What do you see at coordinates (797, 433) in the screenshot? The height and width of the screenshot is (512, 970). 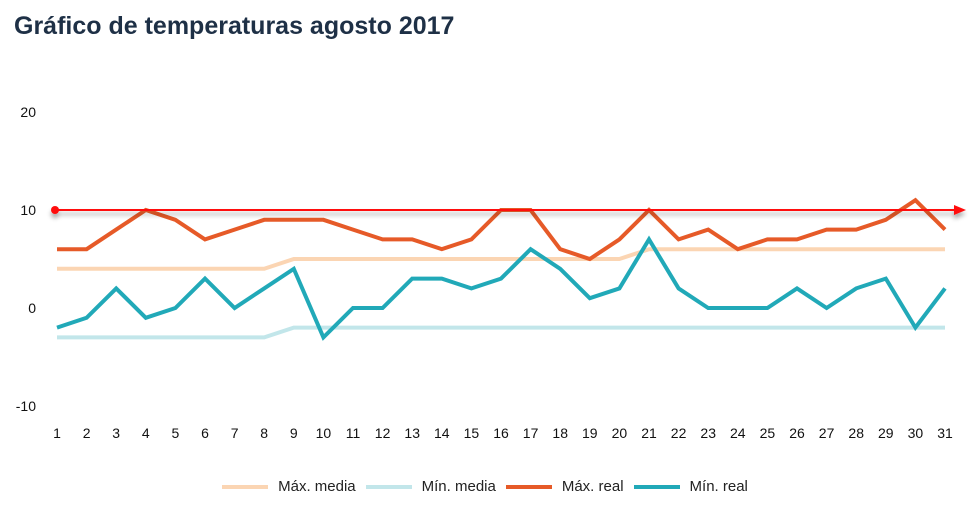 I see `x-tick-label: 26` at bounding box center [797, 433].